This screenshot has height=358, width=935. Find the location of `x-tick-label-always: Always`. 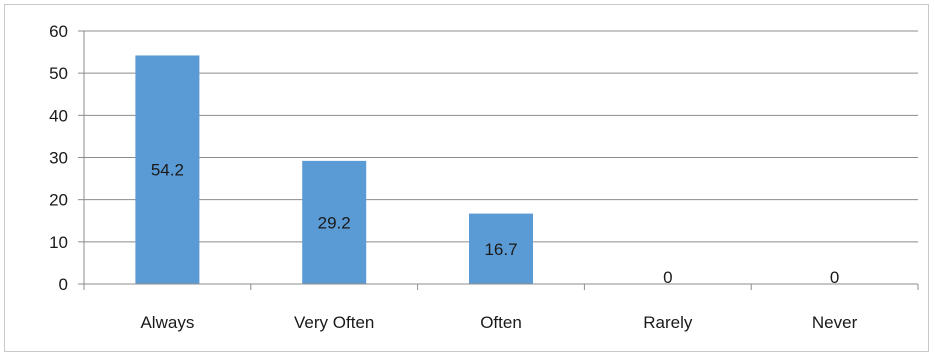

x-tick-label-always: Always is located at coordinates (167, 322).